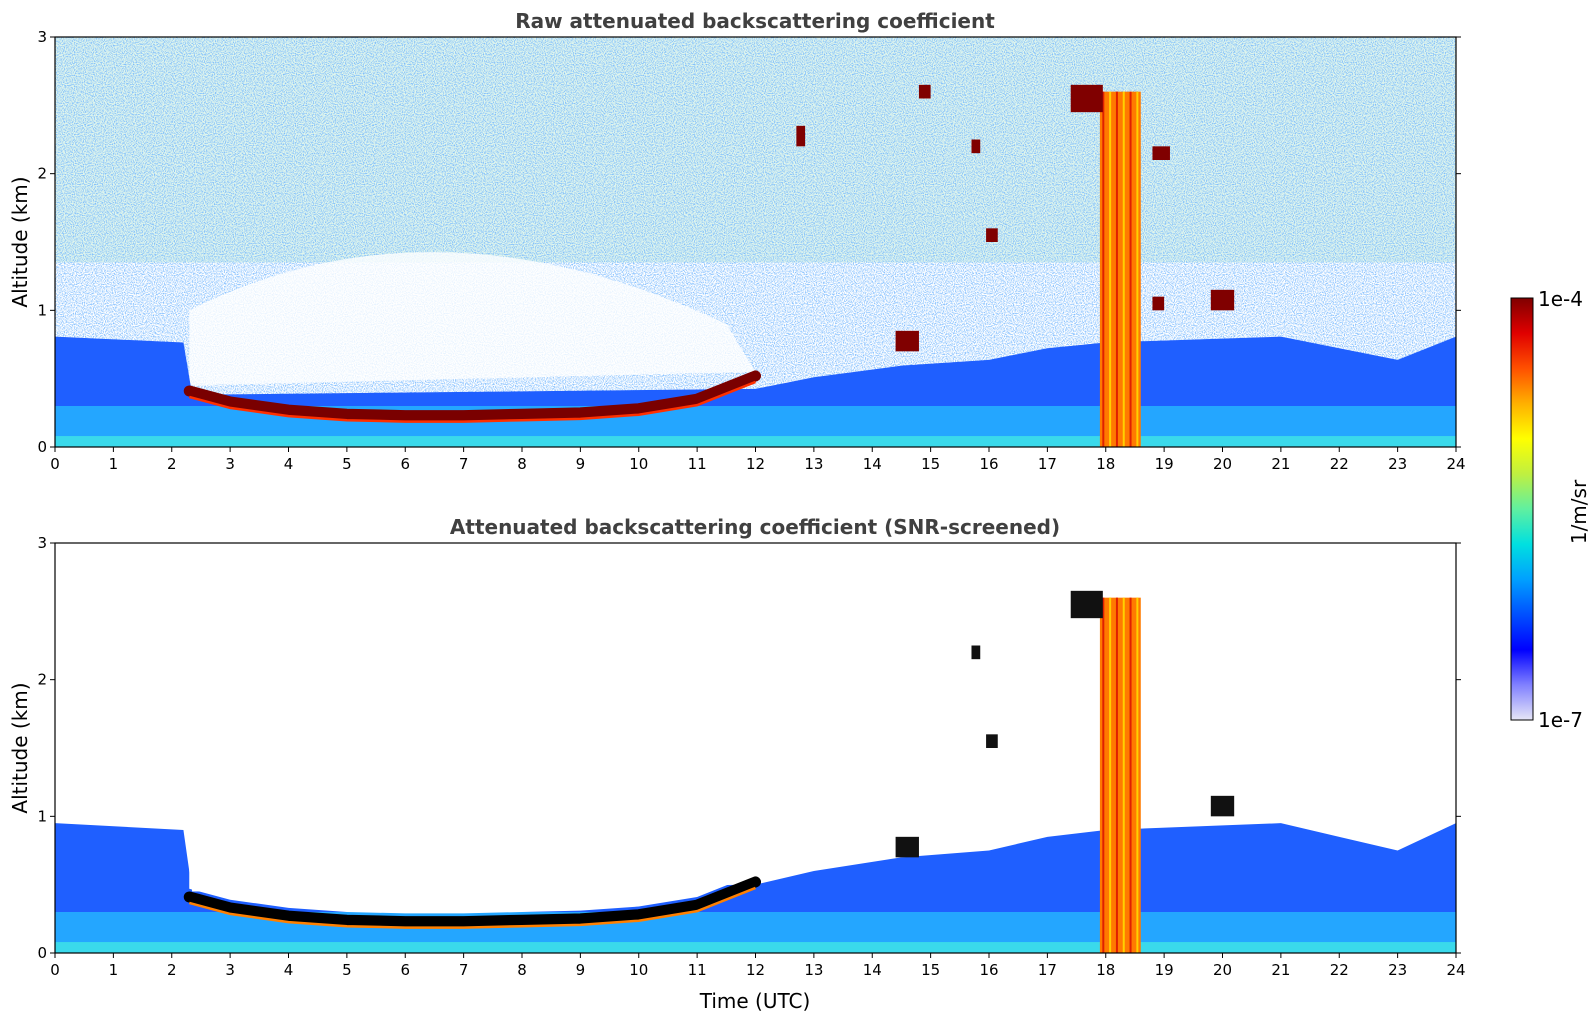 The width and height of the screenshot is (1595, 1020). What do you see at coordinates (1560, 720) in the screenshot?
I see `colorbar-min-label: 1e-7` at bounding box center [1560, 720].